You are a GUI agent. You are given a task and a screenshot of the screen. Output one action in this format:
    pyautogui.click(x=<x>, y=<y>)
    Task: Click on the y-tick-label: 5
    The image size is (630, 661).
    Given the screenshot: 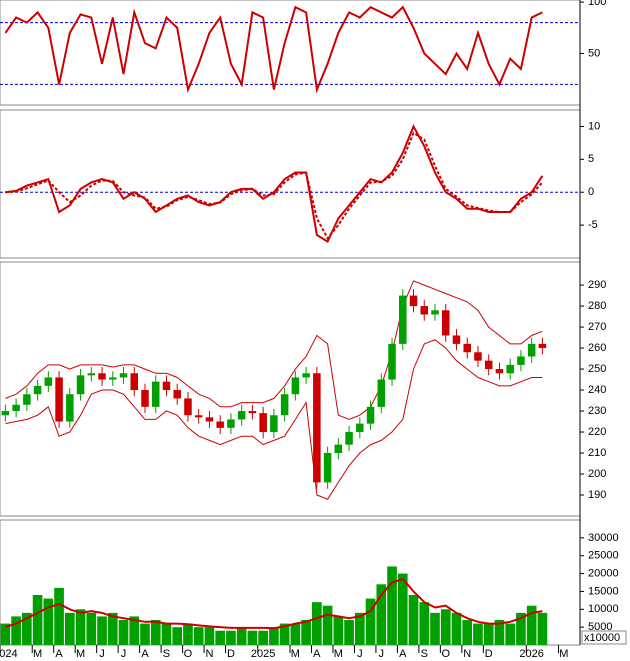 What is the action you would take?
    pyautogui.click(x=591, y=159)
    